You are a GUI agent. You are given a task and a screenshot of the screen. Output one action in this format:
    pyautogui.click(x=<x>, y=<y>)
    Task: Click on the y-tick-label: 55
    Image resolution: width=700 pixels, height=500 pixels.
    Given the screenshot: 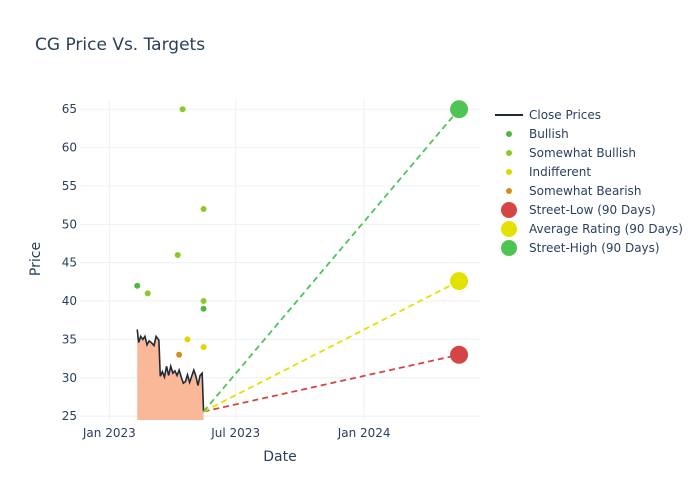 What is the action you would take?
    pyautogui.click(x=69, y=186)
    